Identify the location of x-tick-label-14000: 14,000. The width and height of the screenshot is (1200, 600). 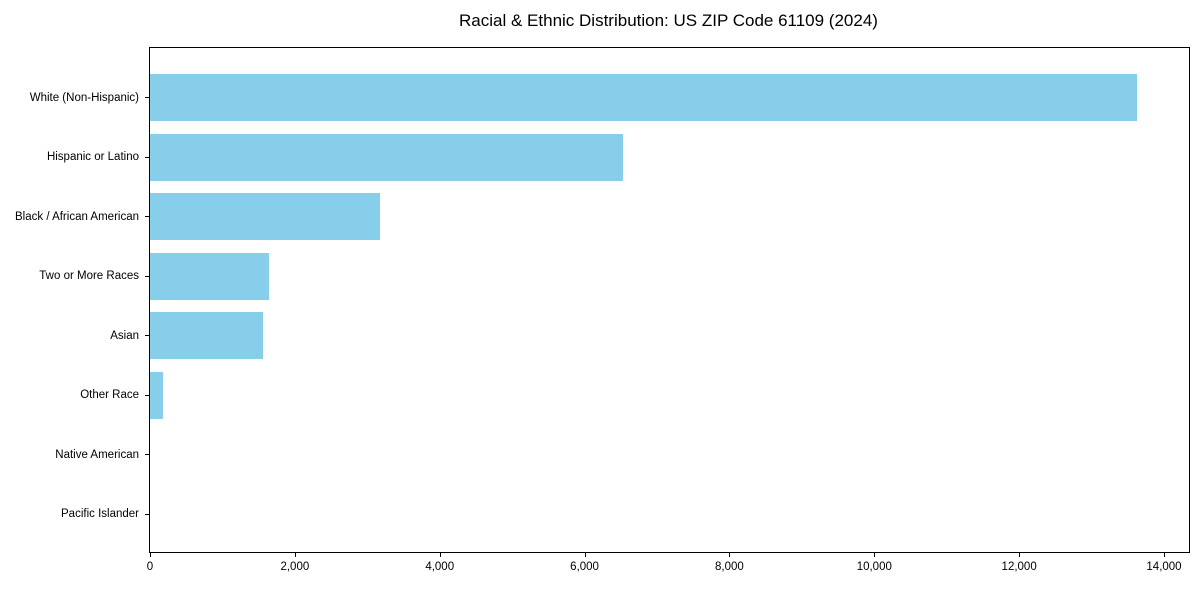
(1164, 567).